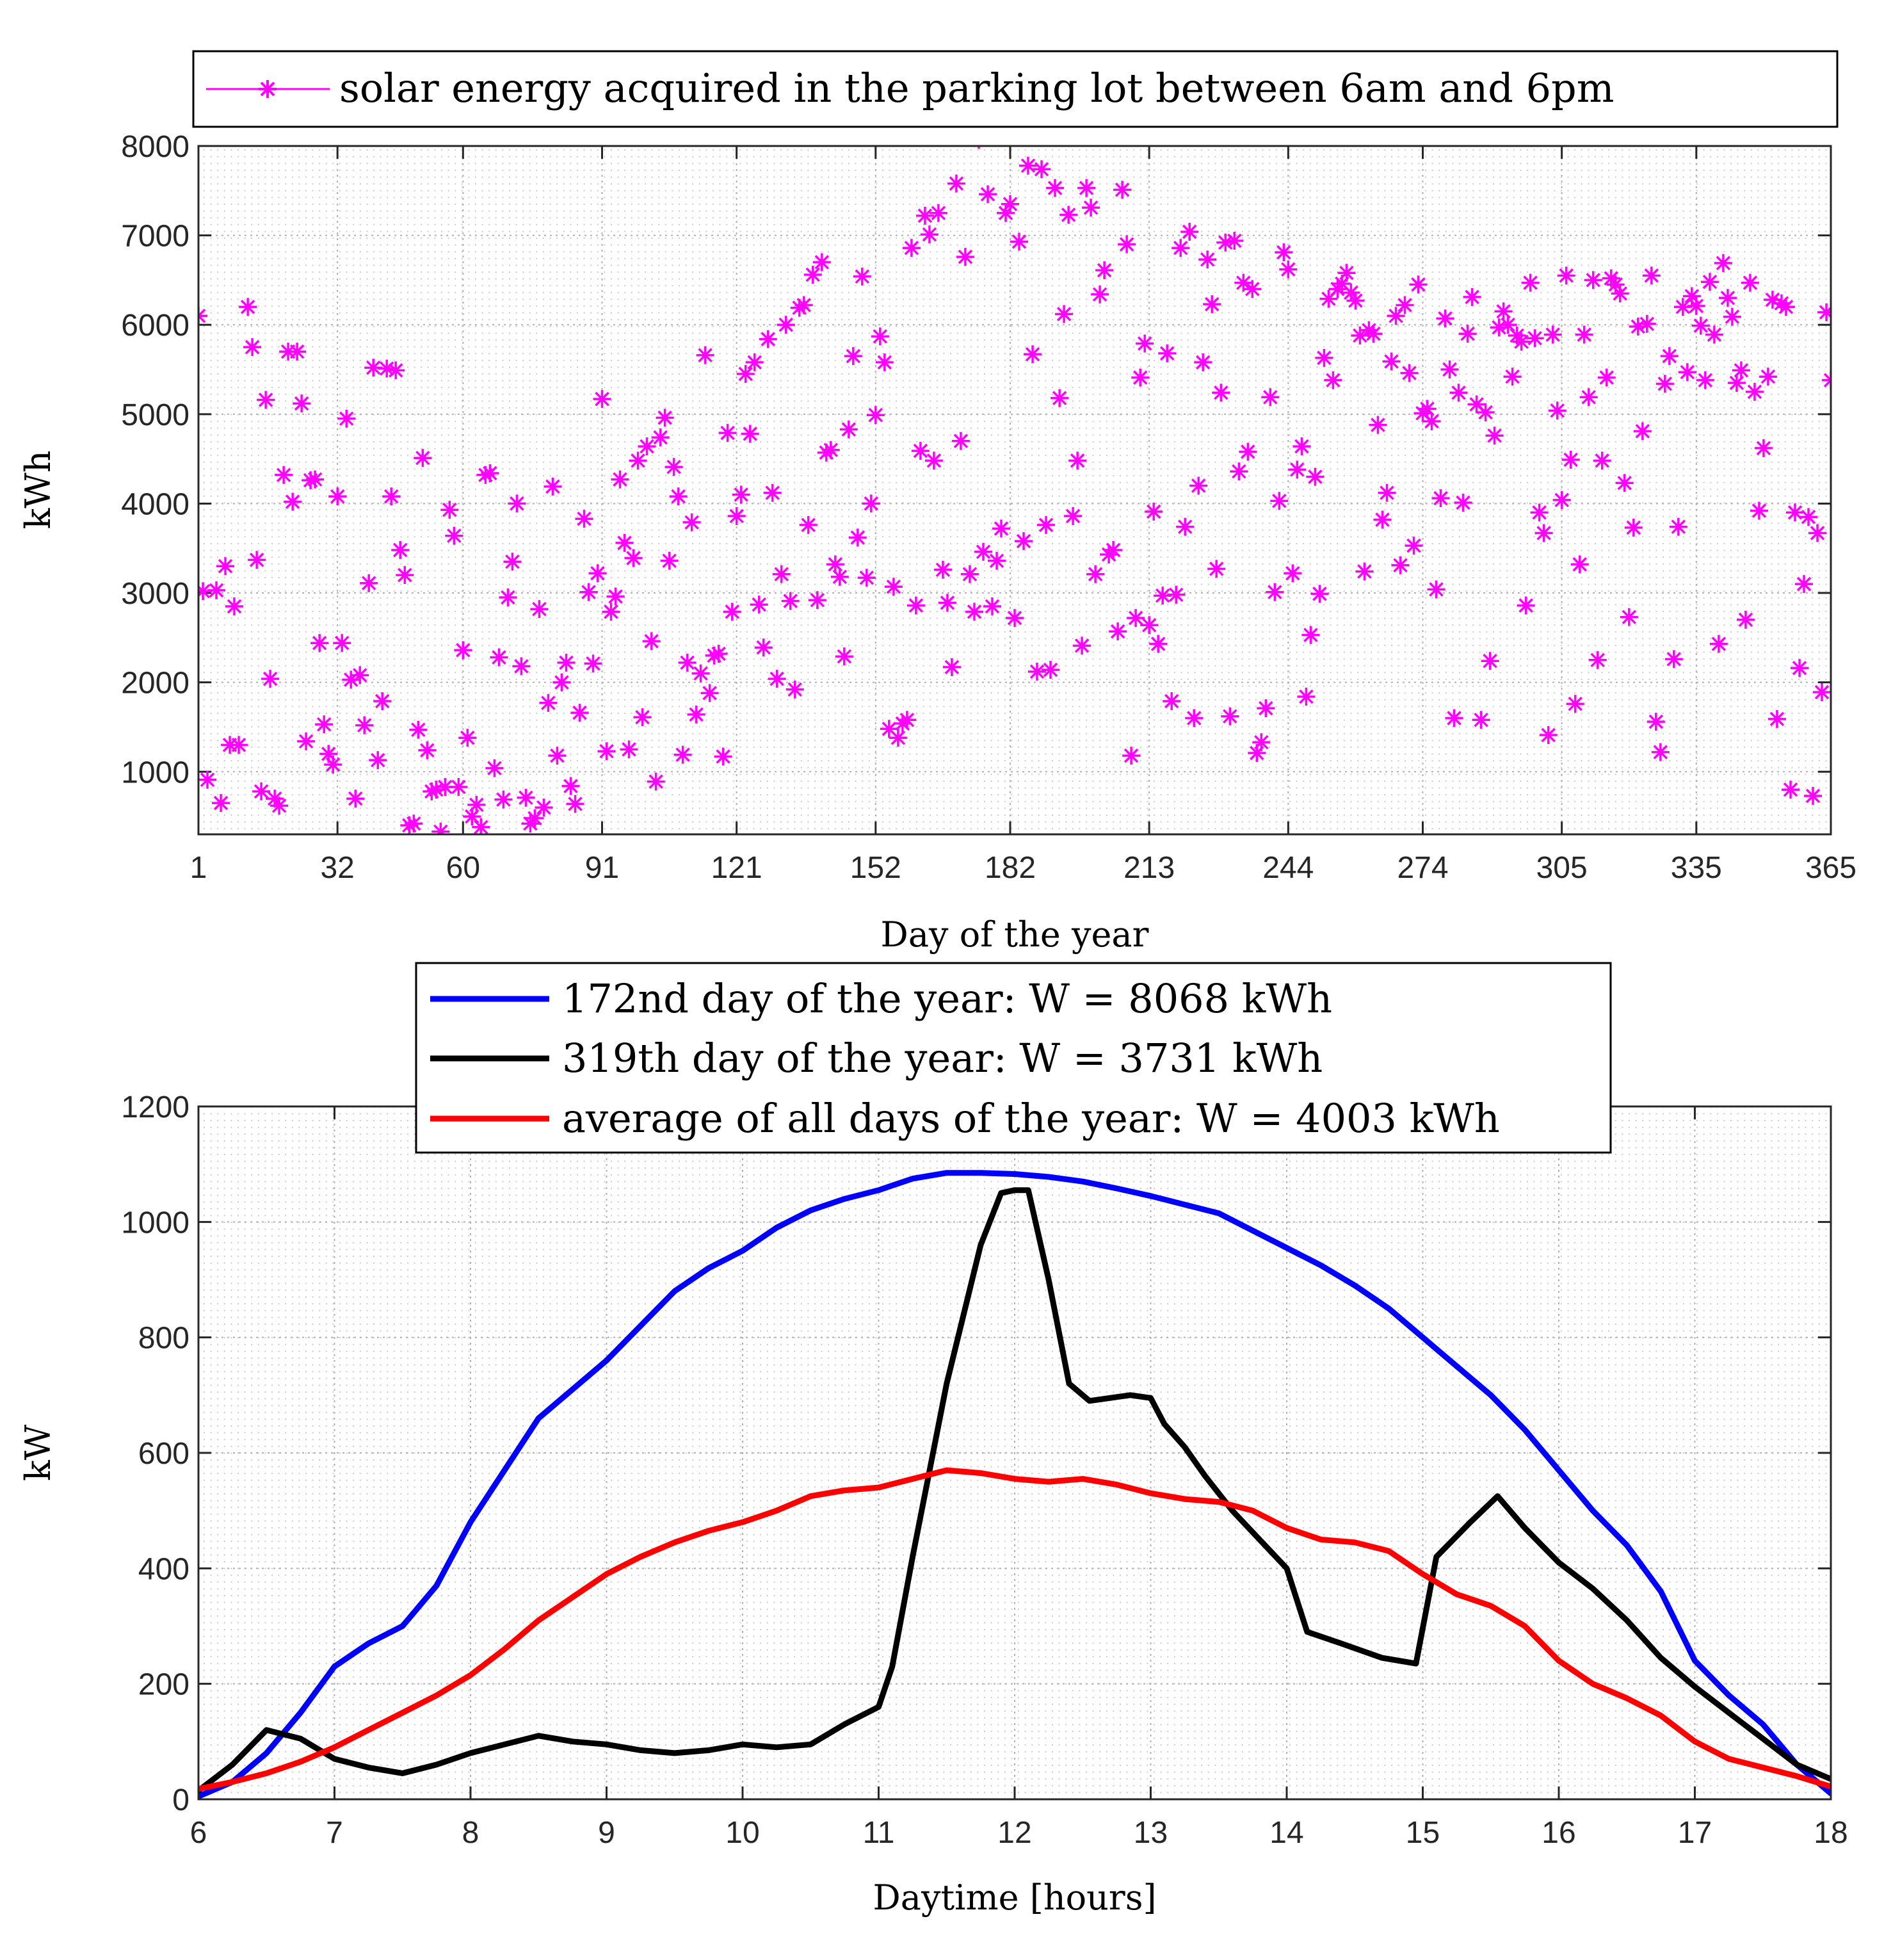  I want to click on y-tick-label: 600, so click(163, 1454).